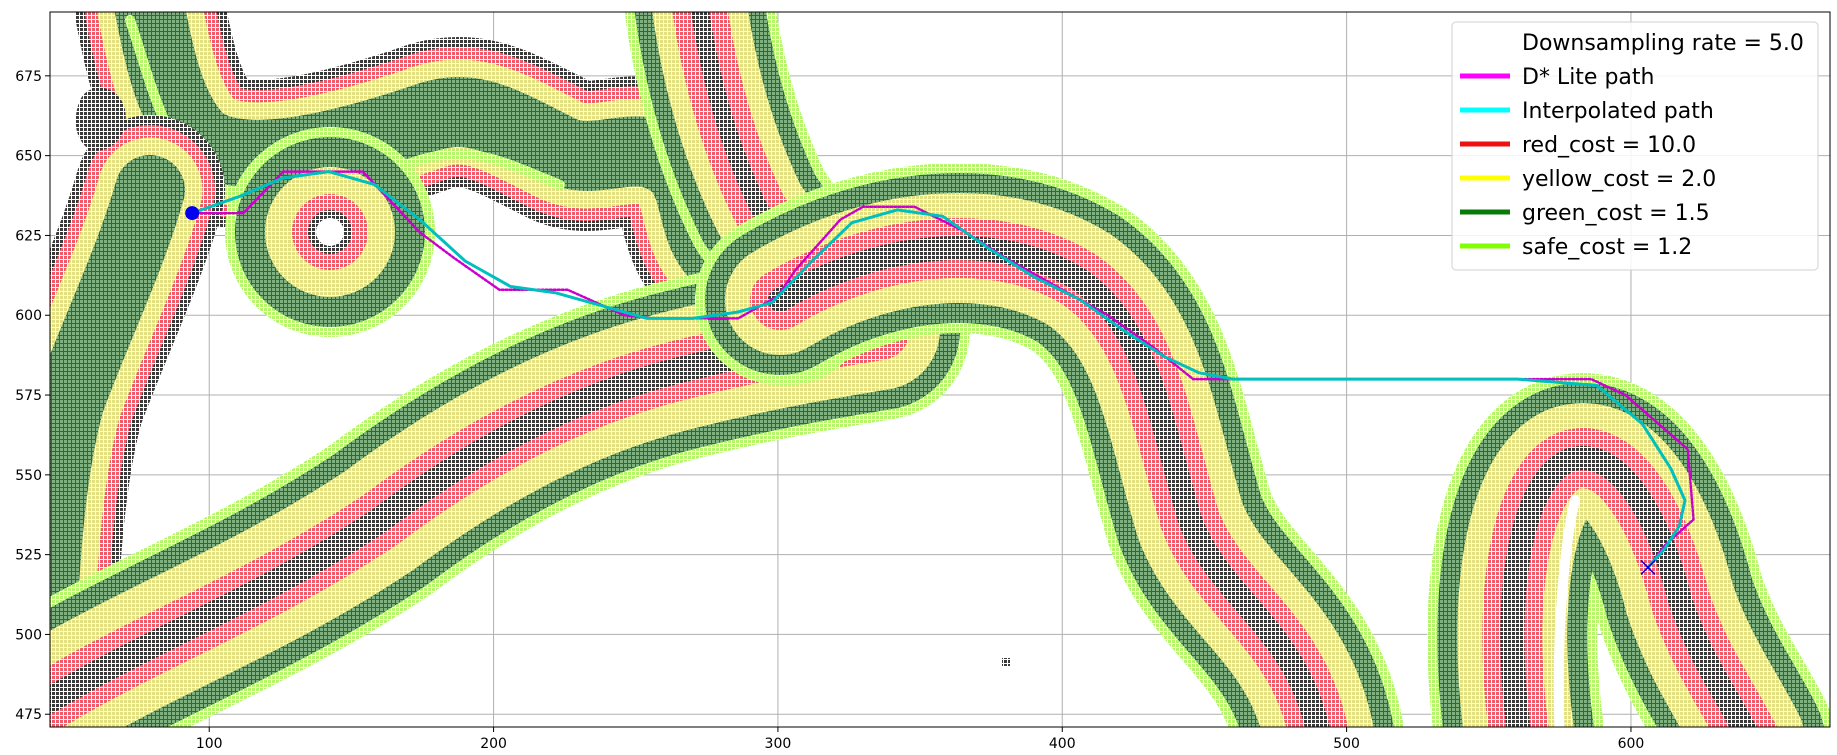 Image resolution: width=1837 pixels, height=755 pixels. Describe the element at coordinates (330, 232) in the screenshot. I see `obstacle-ring-island` at that location.